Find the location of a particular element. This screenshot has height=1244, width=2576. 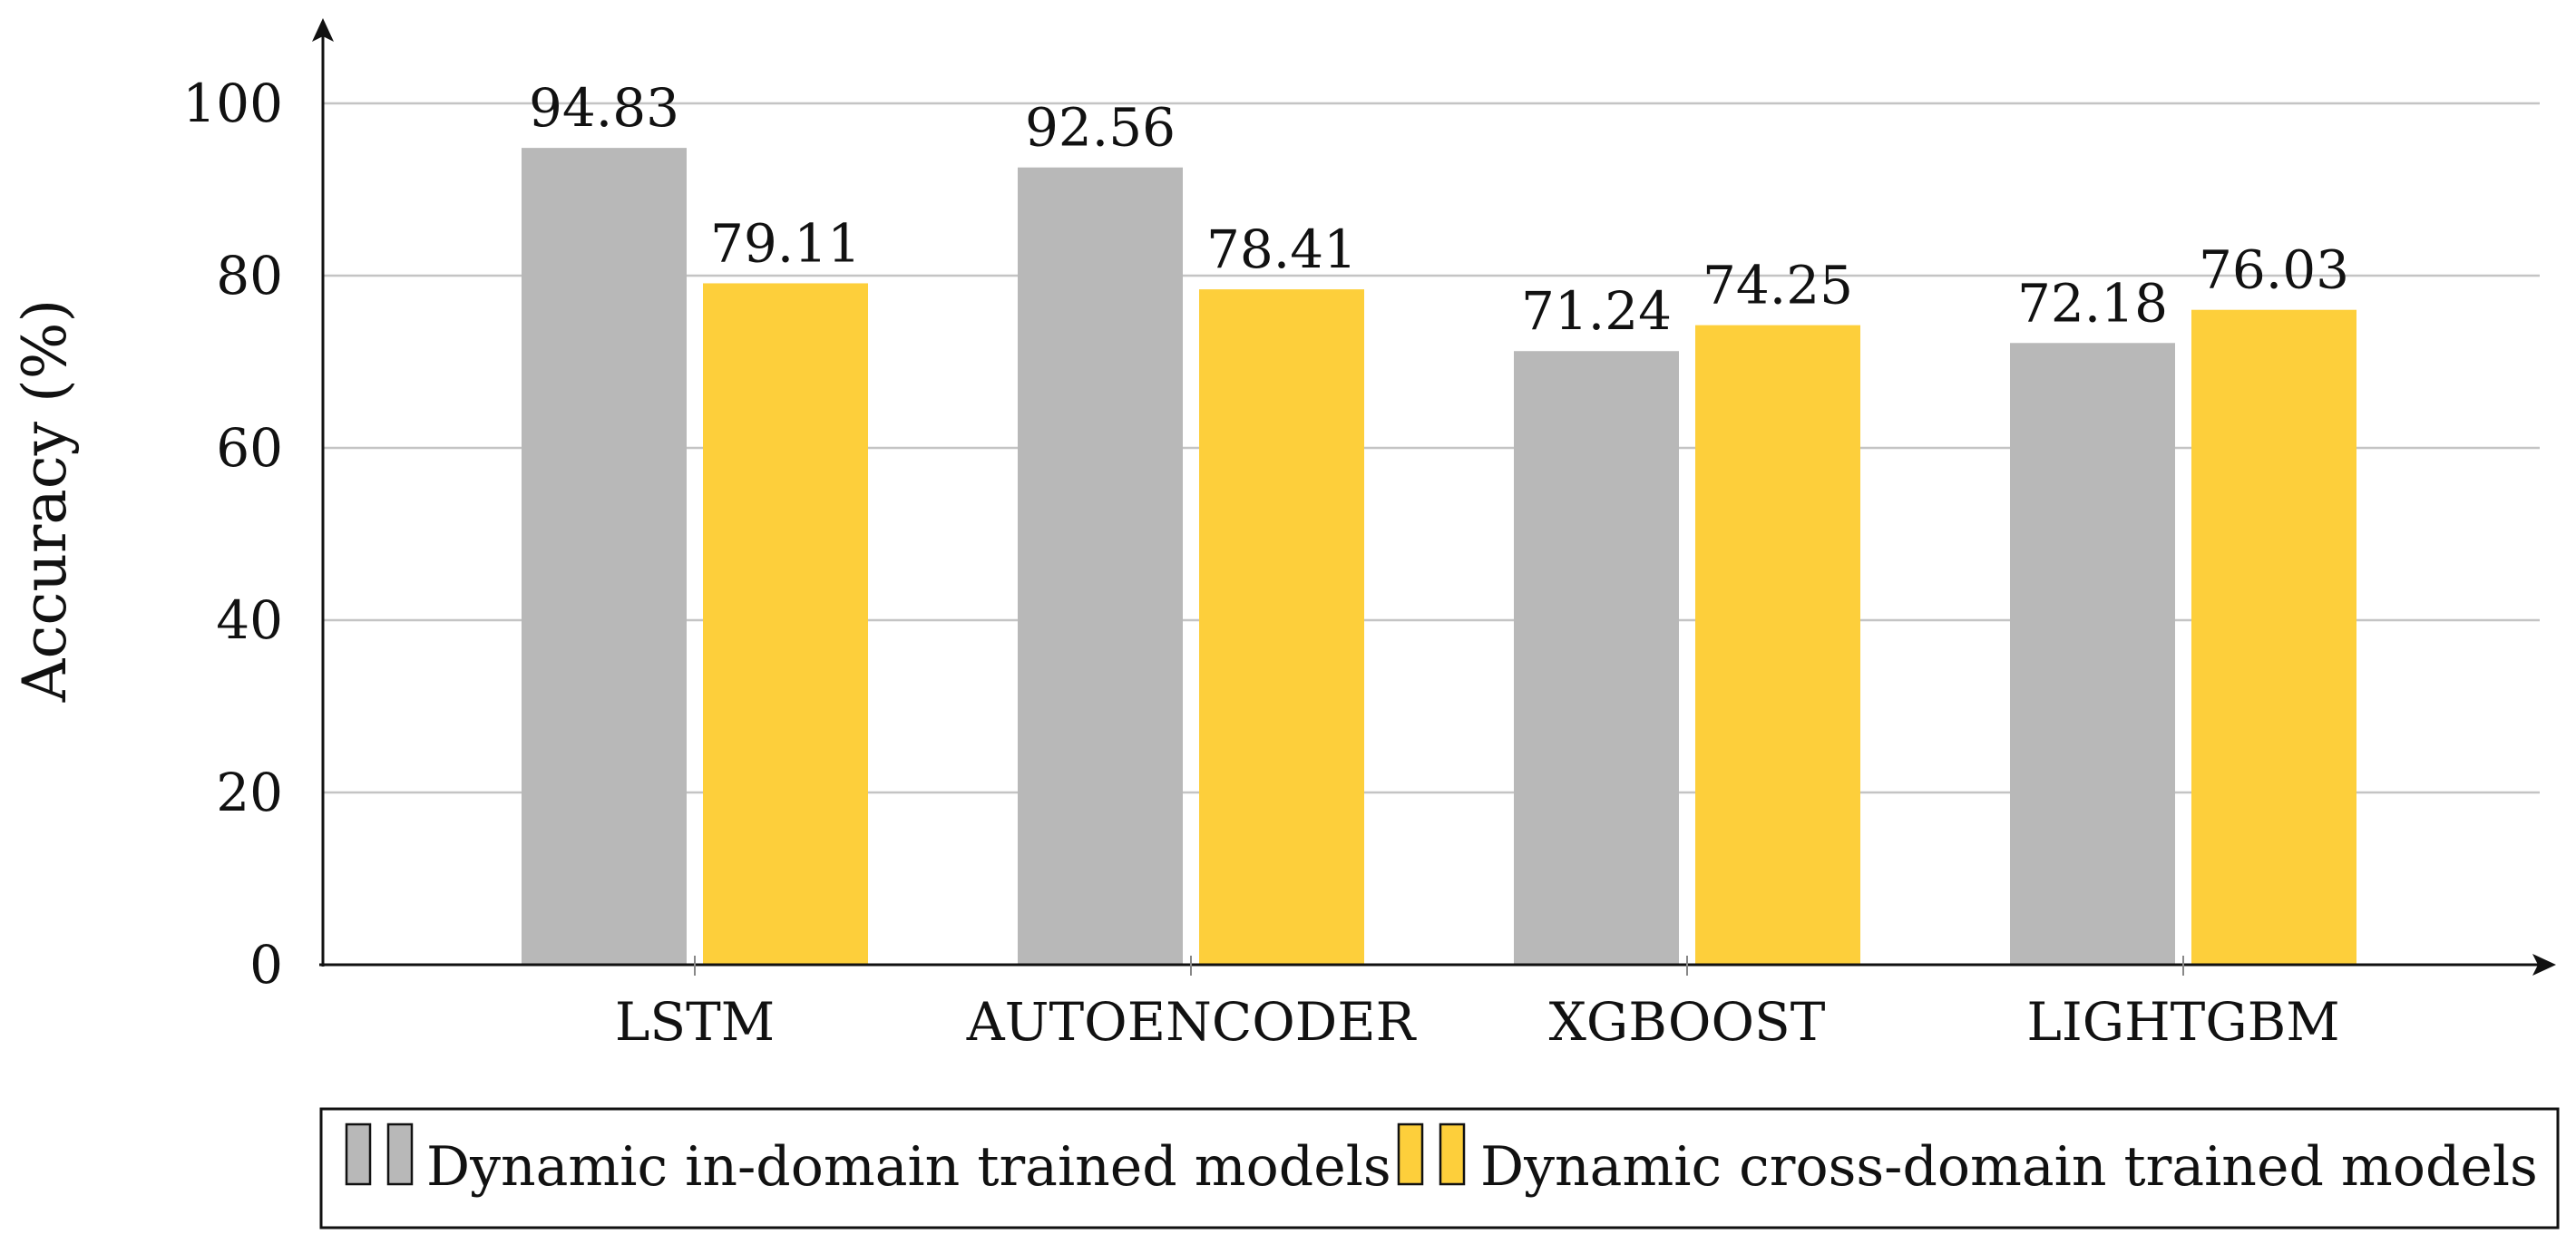

x-tick-label: AUTOENCODER is located at coordinates (1192, 1022).